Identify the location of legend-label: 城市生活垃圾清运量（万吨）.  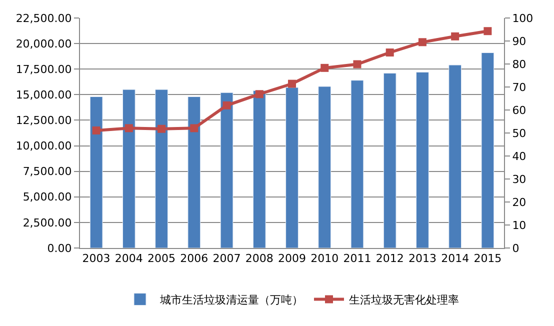
(231, 300).